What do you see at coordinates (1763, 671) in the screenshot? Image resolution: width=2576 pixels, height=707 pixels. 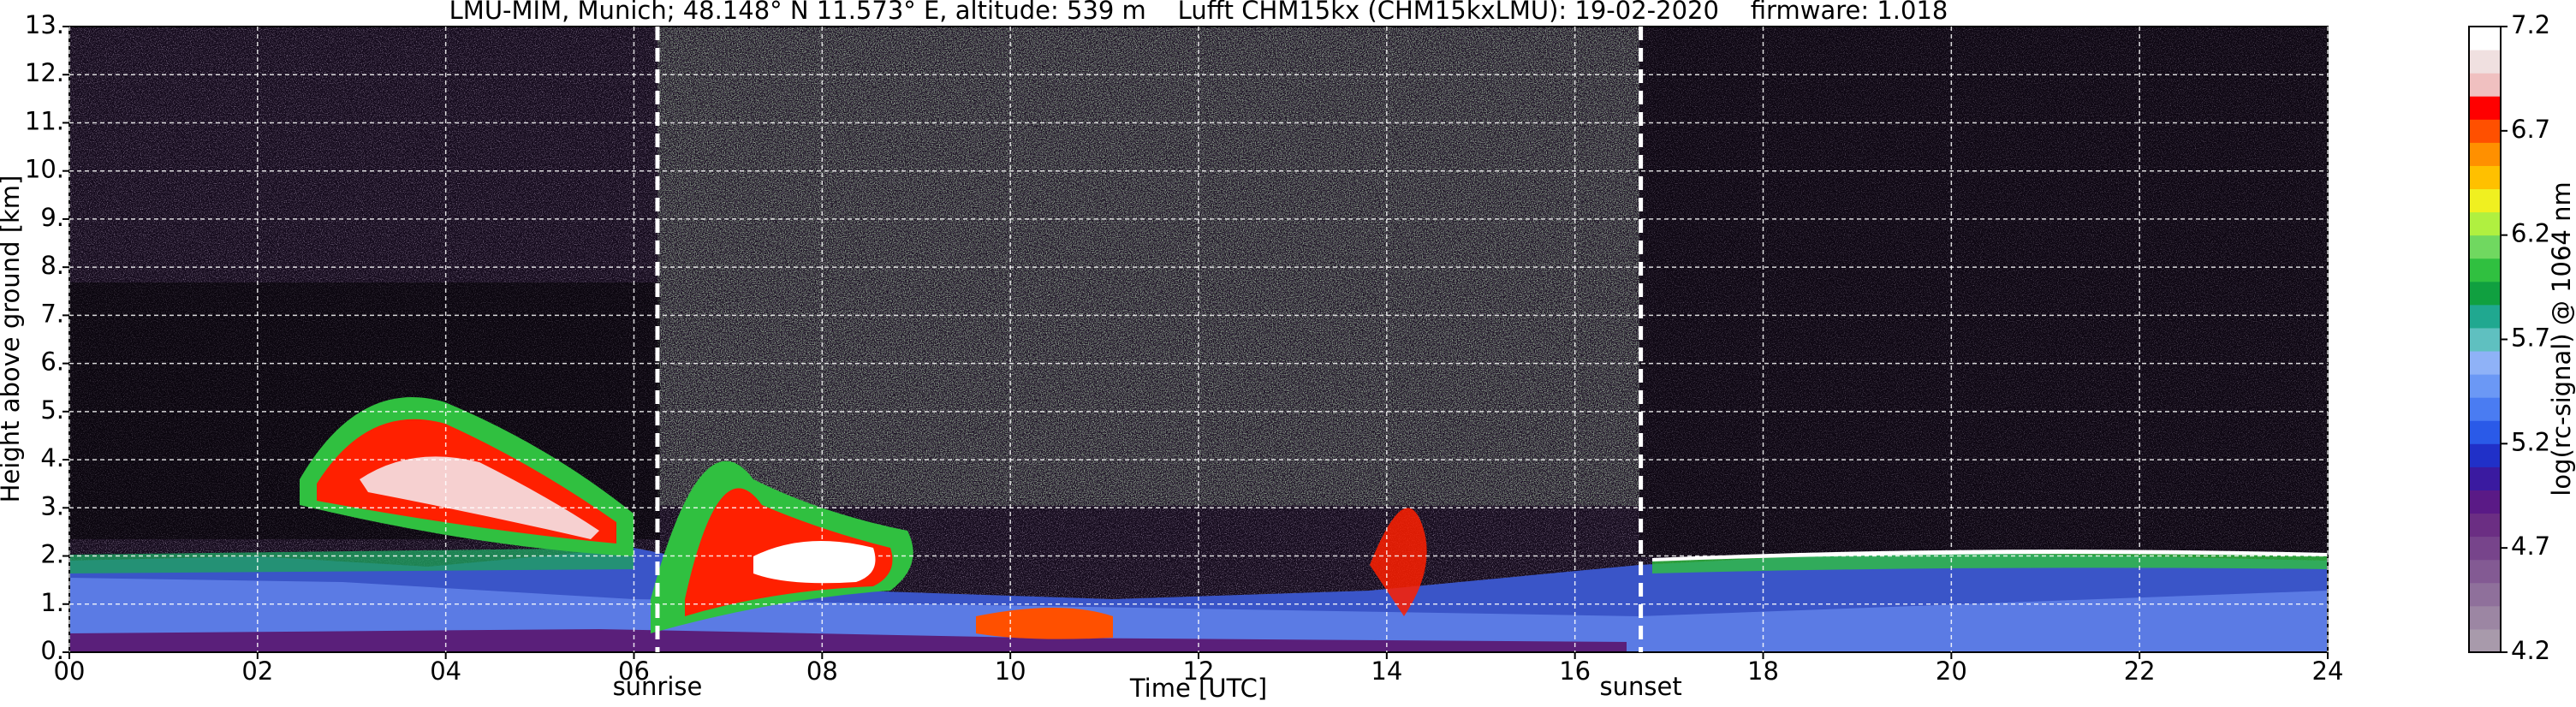 I see `x-tick-label: 18` at bounding box center [1763, 671].